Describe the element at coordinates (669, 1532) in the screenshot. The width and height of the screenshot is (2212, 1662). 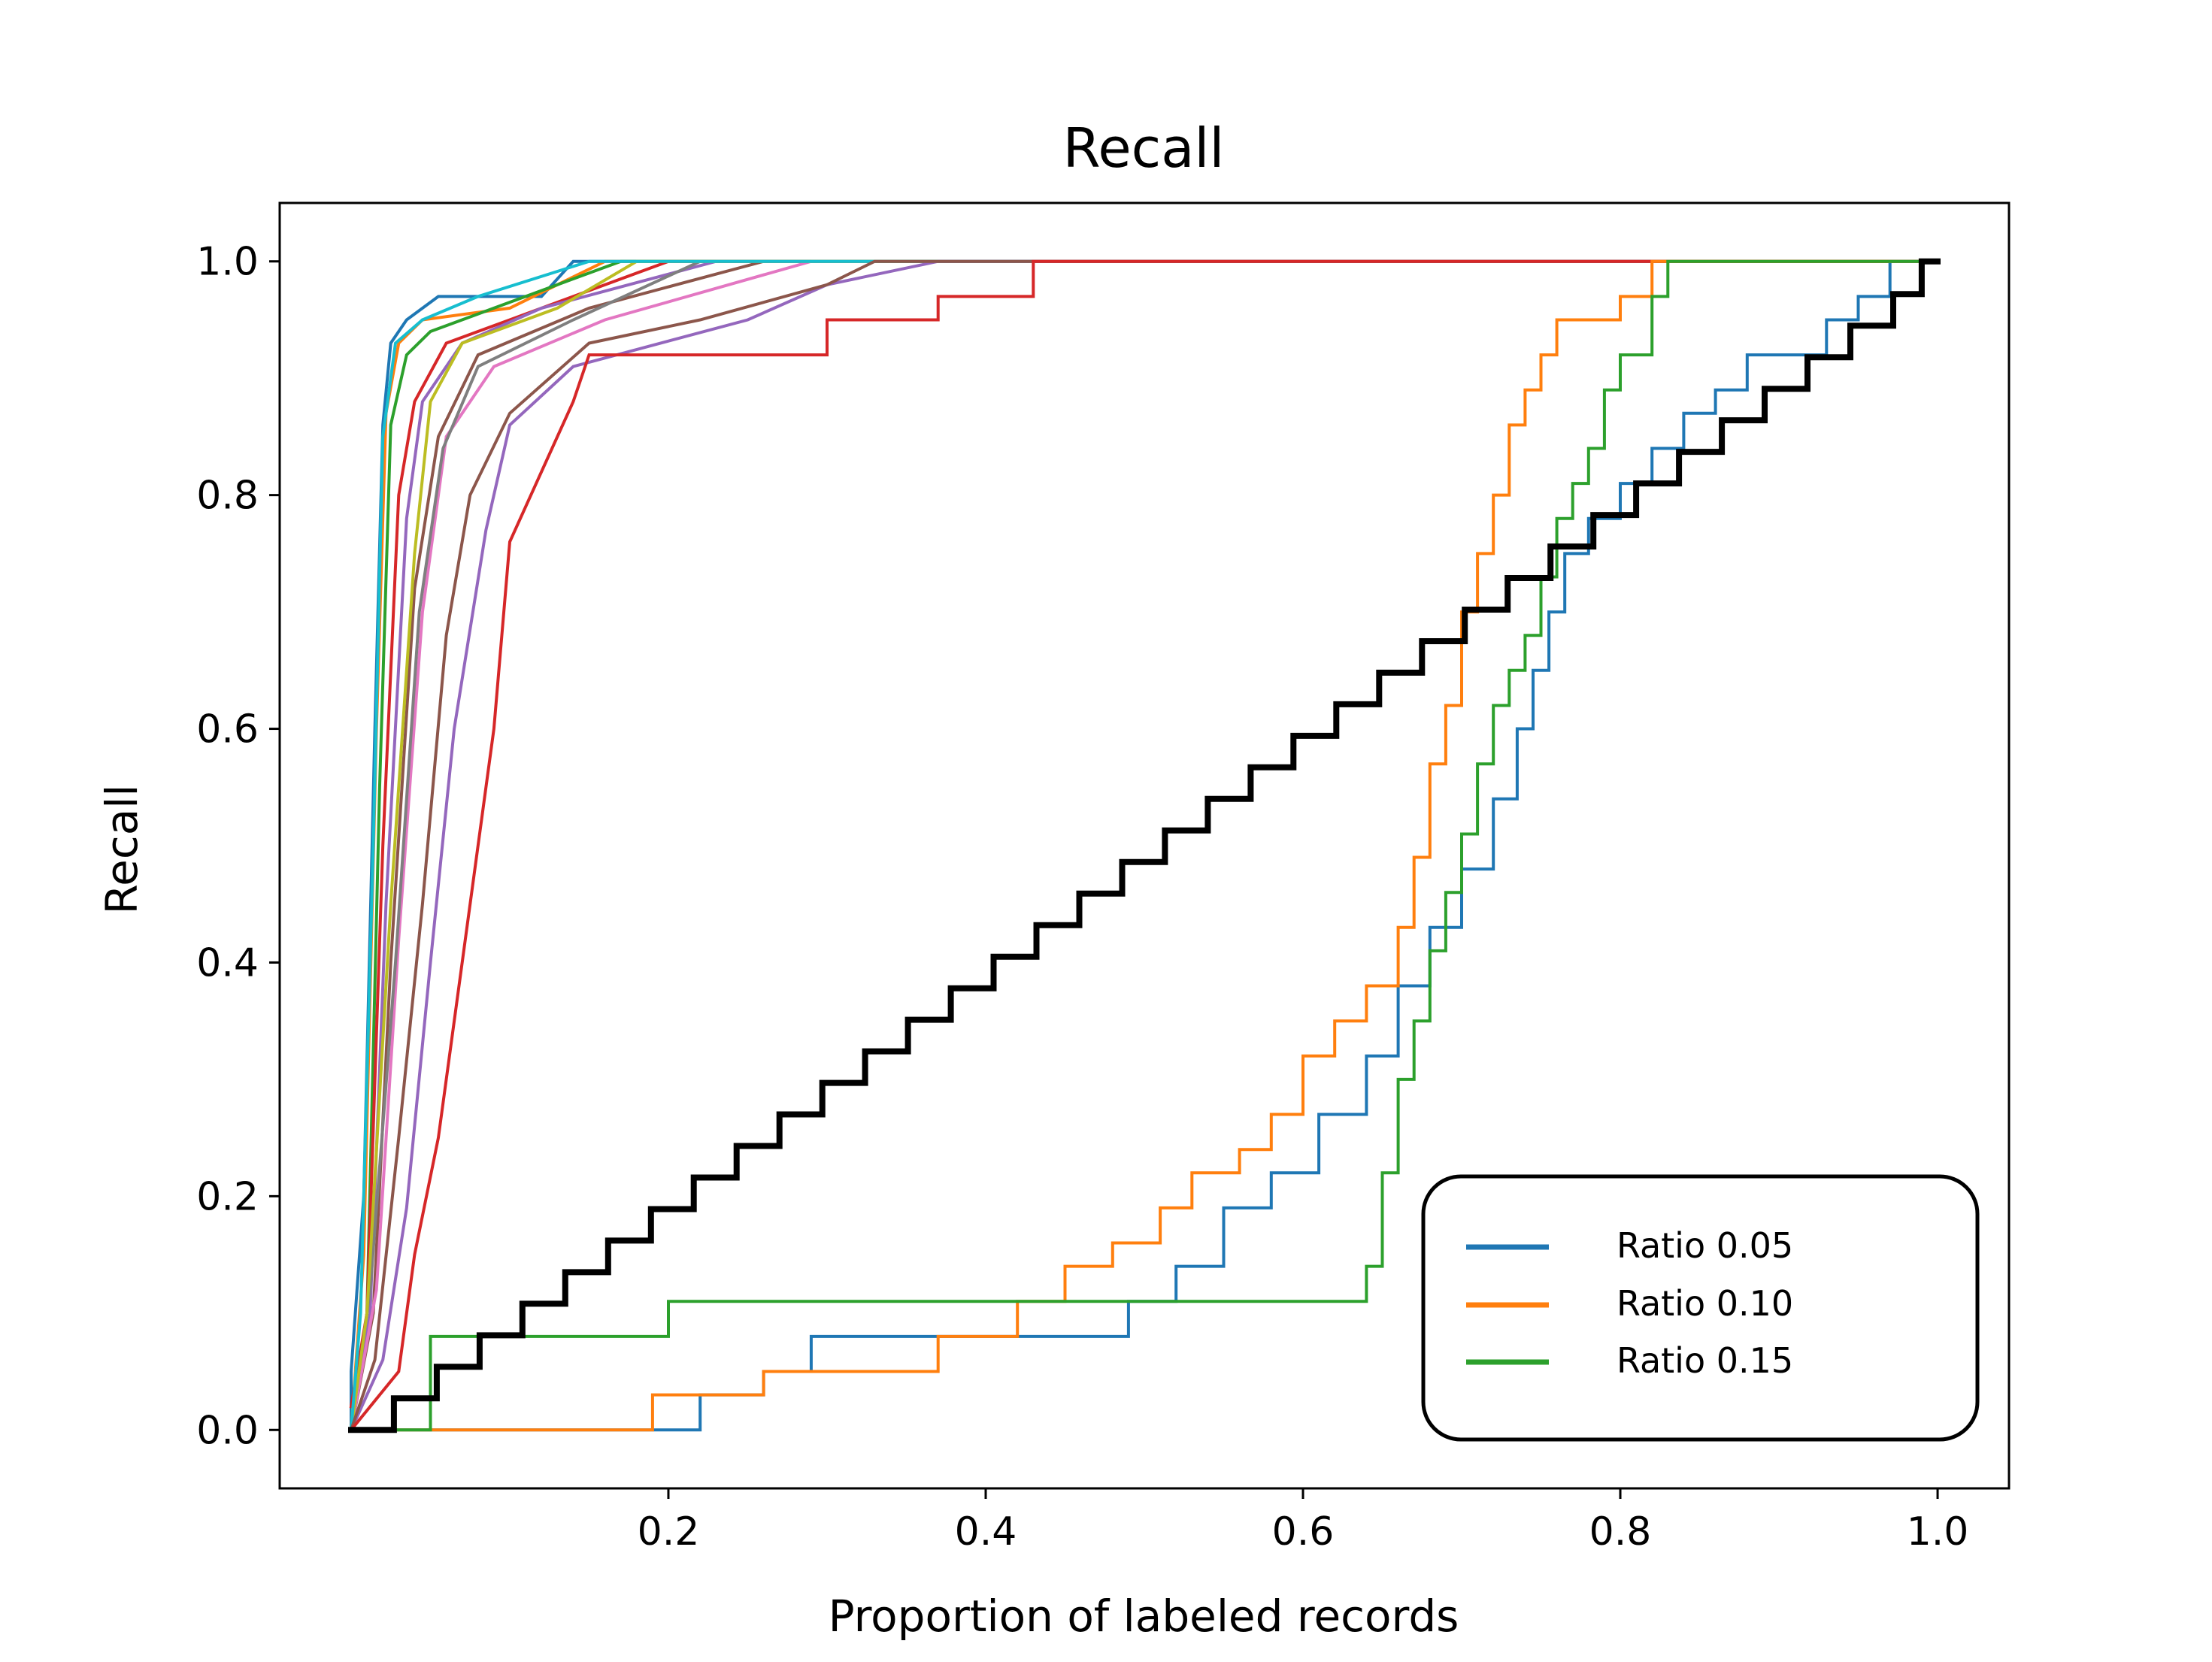
I see `x-tick-label: 0.2` at that location.